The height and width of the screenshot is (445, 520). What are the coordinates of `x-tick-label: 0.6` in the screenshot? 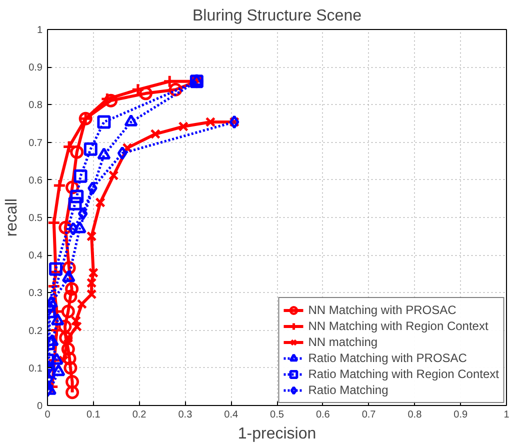 It's located at (323, 415).